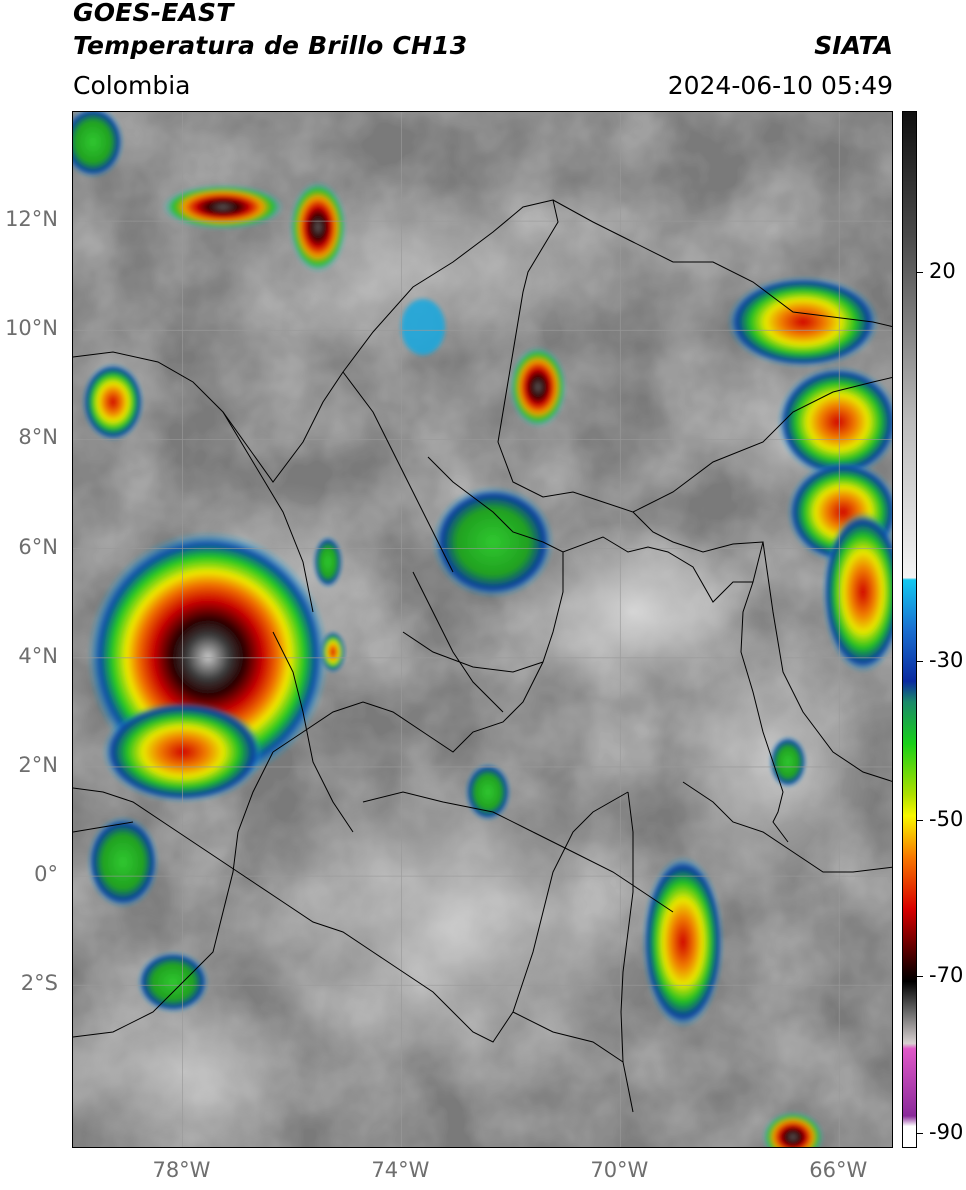  I want to click on lon-tick-label: 66°W, so click(838, 1170).